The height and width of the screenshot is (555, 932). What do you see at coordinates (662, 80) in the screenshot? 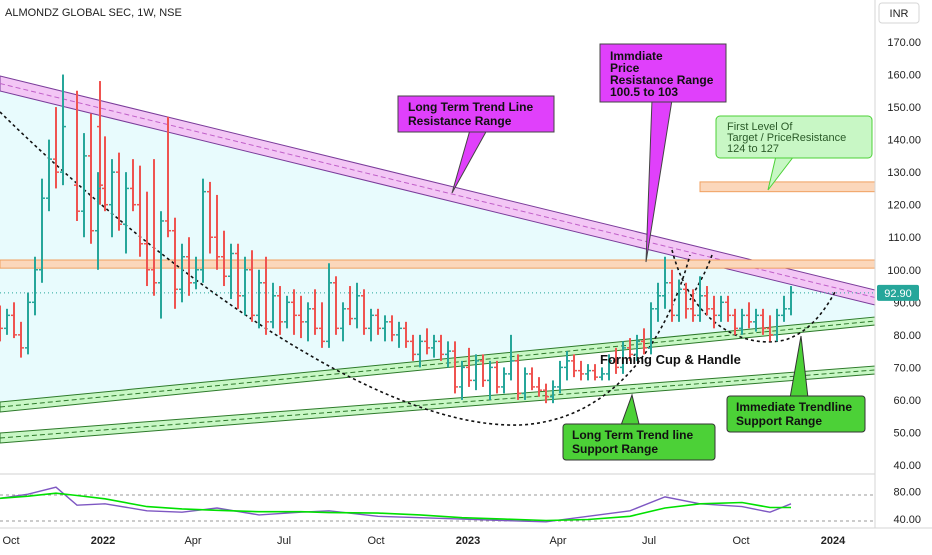
I see `callout-immediate-resistance-line3: Resistance Range` at bounding box center [662, 80].